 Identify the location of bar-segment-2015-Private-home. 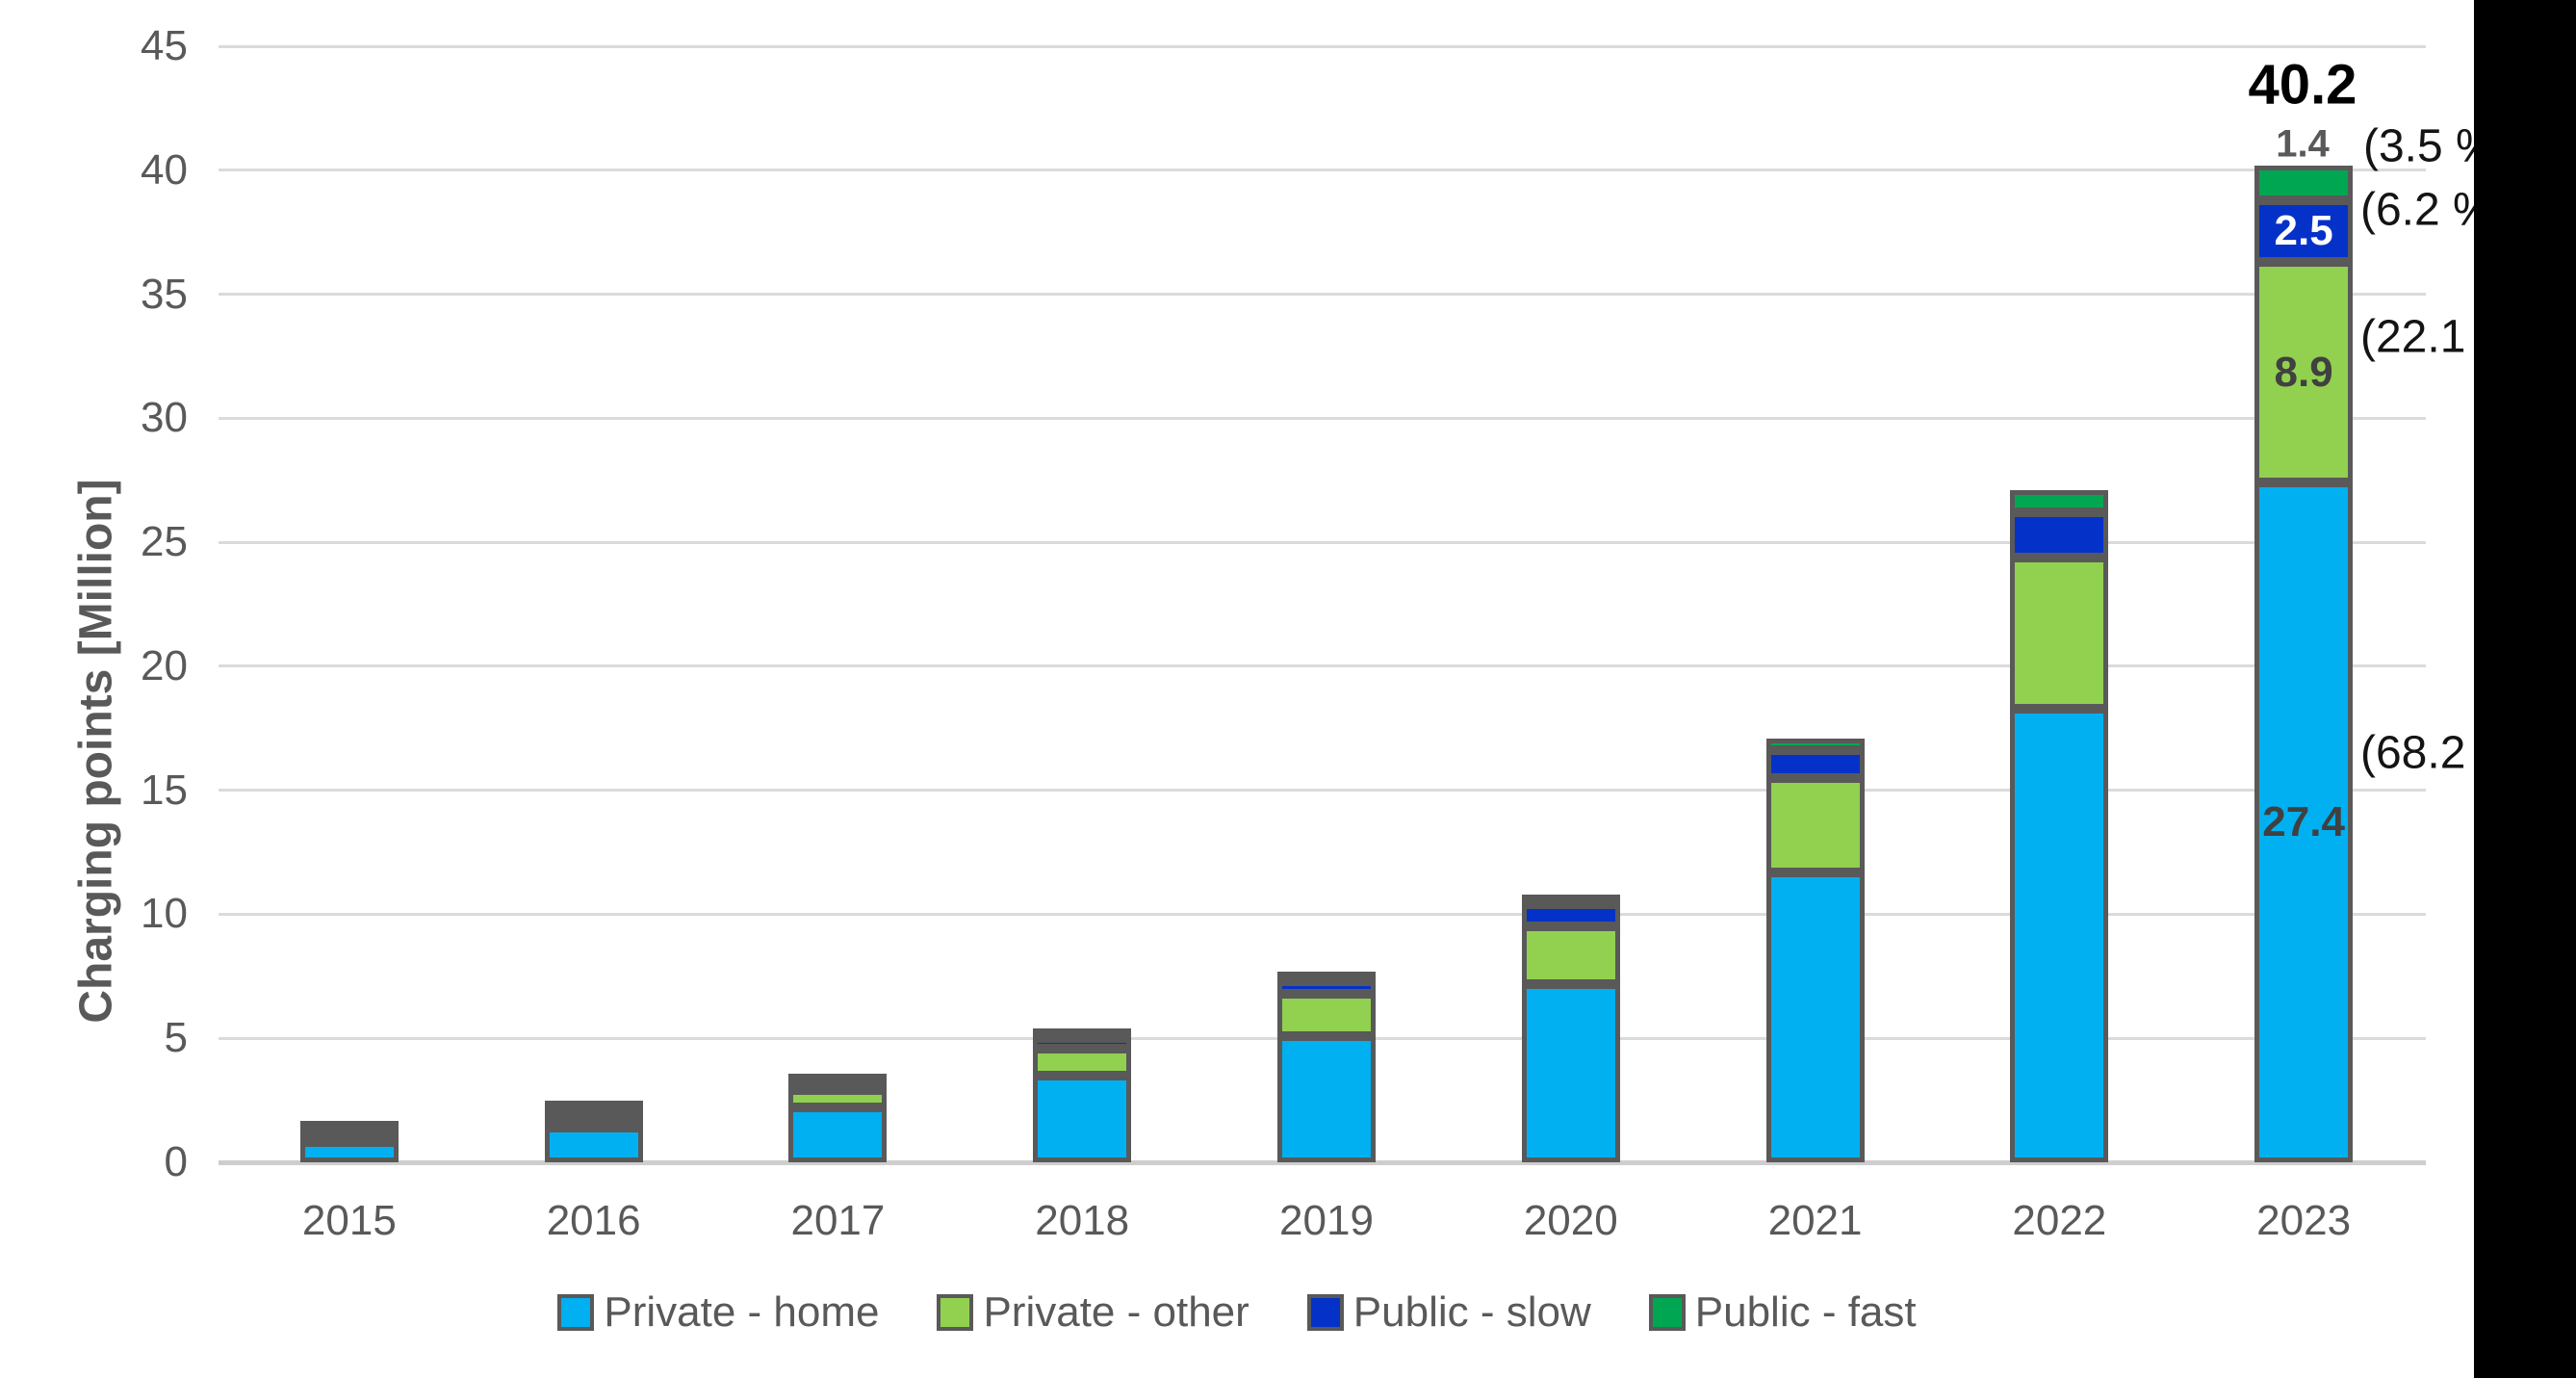
(349, 1152).